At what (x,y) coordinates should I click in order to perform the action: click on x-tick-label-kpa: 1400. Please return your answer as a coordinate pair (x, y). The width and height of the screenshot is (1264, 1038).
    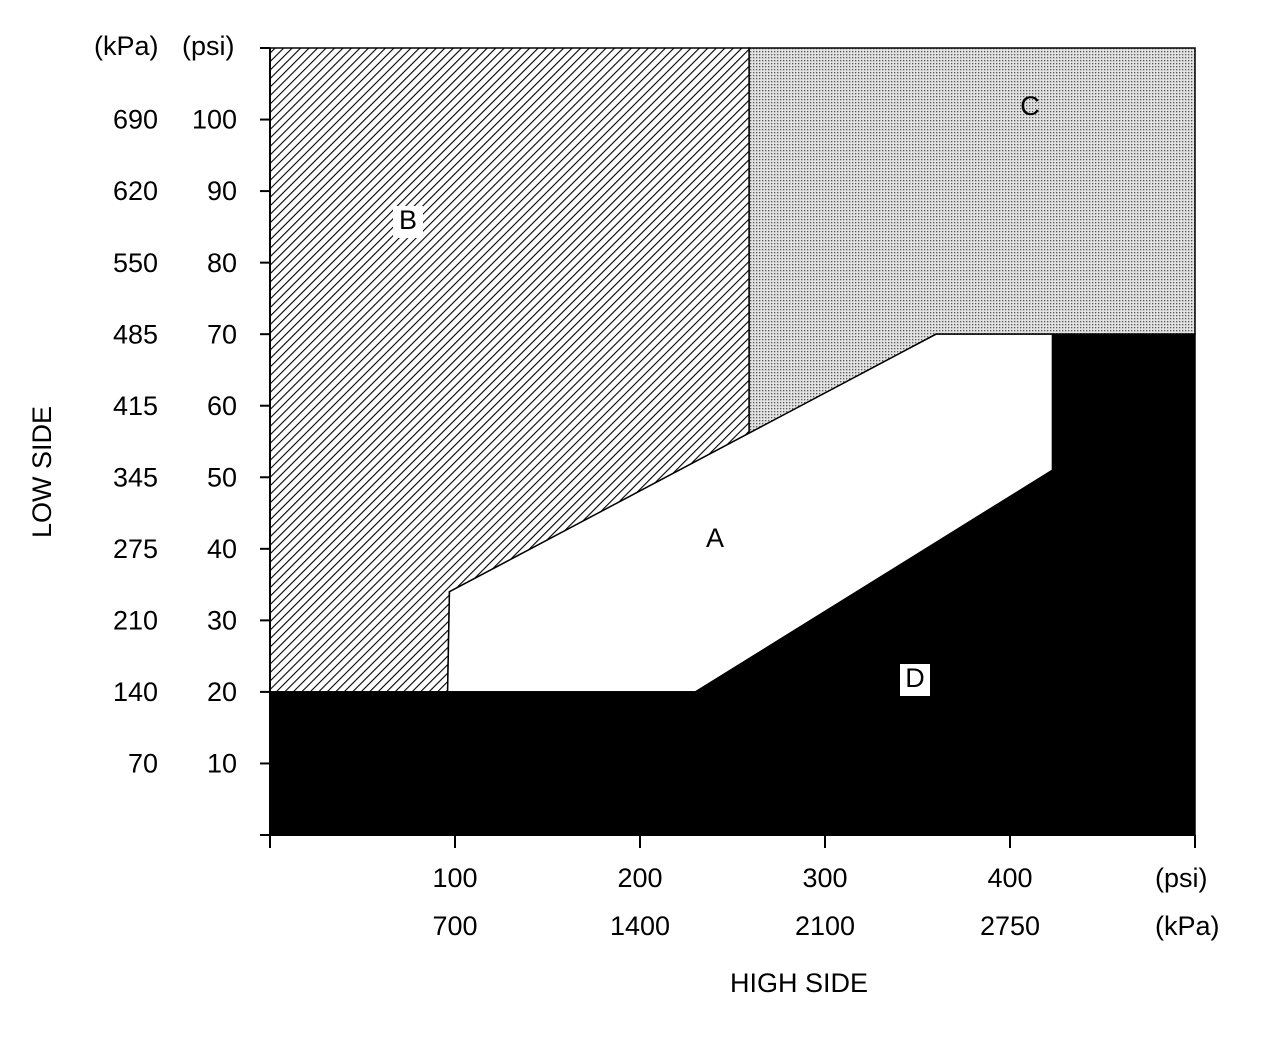
    Looking at the image, I should click on (640, 926).